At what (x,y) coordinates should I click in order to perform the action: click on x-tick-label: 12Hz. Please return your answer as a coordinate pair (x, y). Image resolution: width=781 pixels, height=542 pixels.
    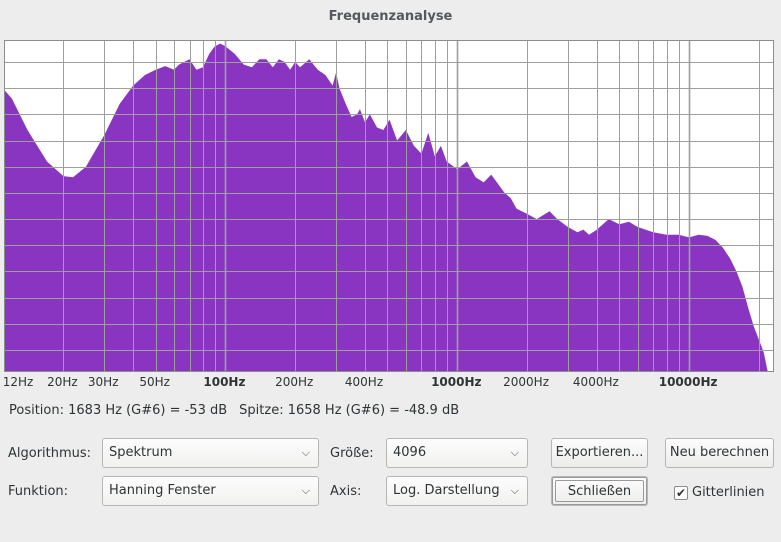
    Looking at the image, I should click on (18, 382).